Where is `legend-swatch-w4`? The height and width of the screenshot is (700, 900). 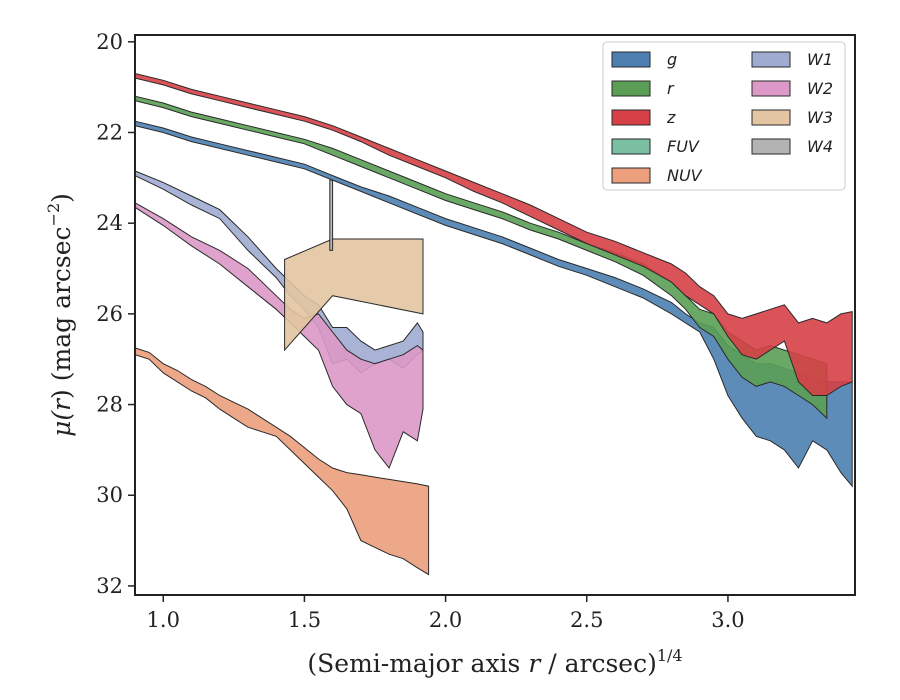 legend-swatch-w4 is located at coordinates (771, 146).